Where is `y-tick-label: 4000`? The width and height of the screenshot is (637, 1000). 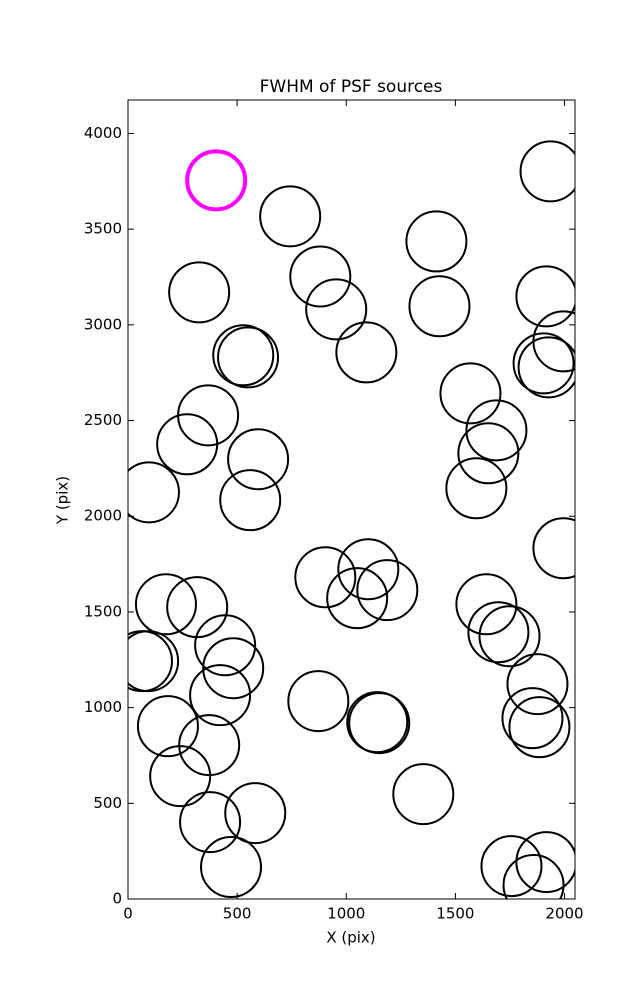
y-tick-label: 4000 is located at coordinates (103, 133).